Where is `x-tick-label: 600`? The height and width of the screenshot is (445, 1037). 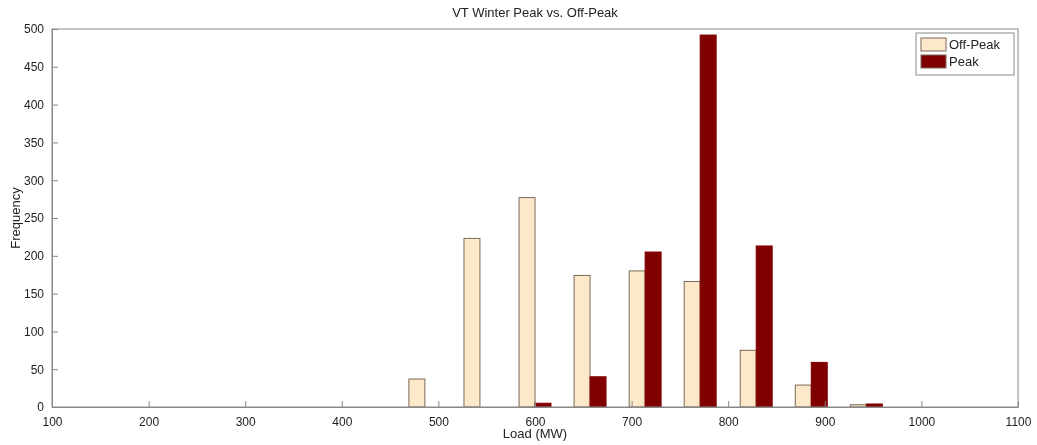 x-tick-label: 600 is located at coordinates (535, 421).